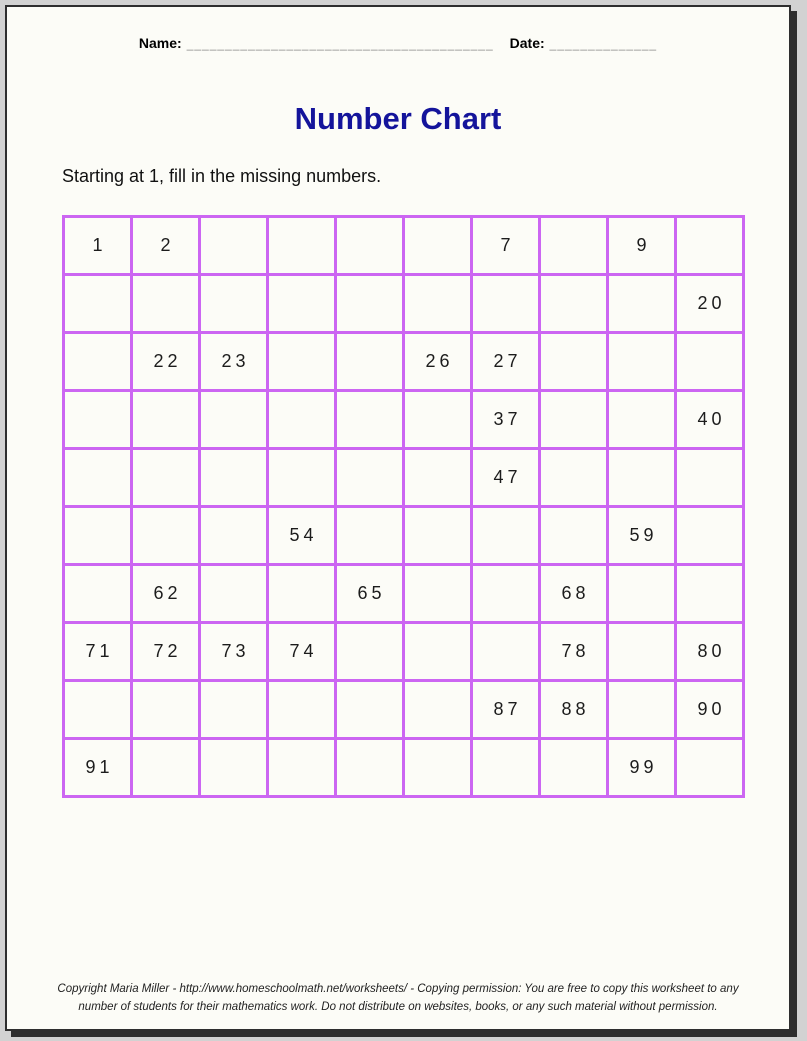  I want to click on grid-cell-filled: 37, so click(505, 419).